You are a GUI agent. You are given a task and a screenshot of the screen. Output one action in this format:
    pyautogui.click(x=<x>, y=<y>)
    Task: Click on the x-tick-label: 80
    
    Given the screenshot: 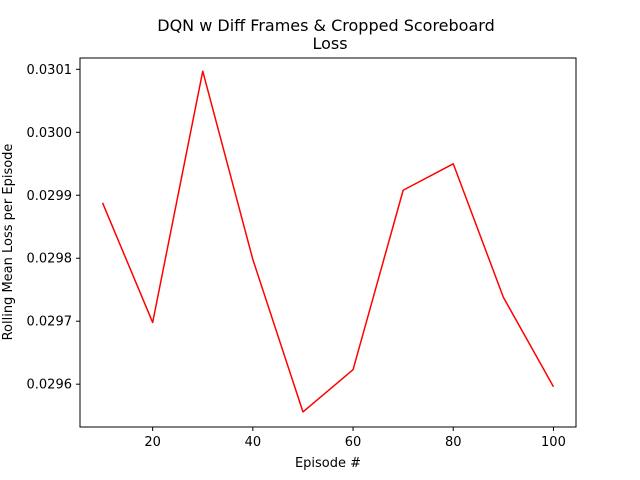 What is the action you would take?
    pyautogui.click(x=453, y=442)
    